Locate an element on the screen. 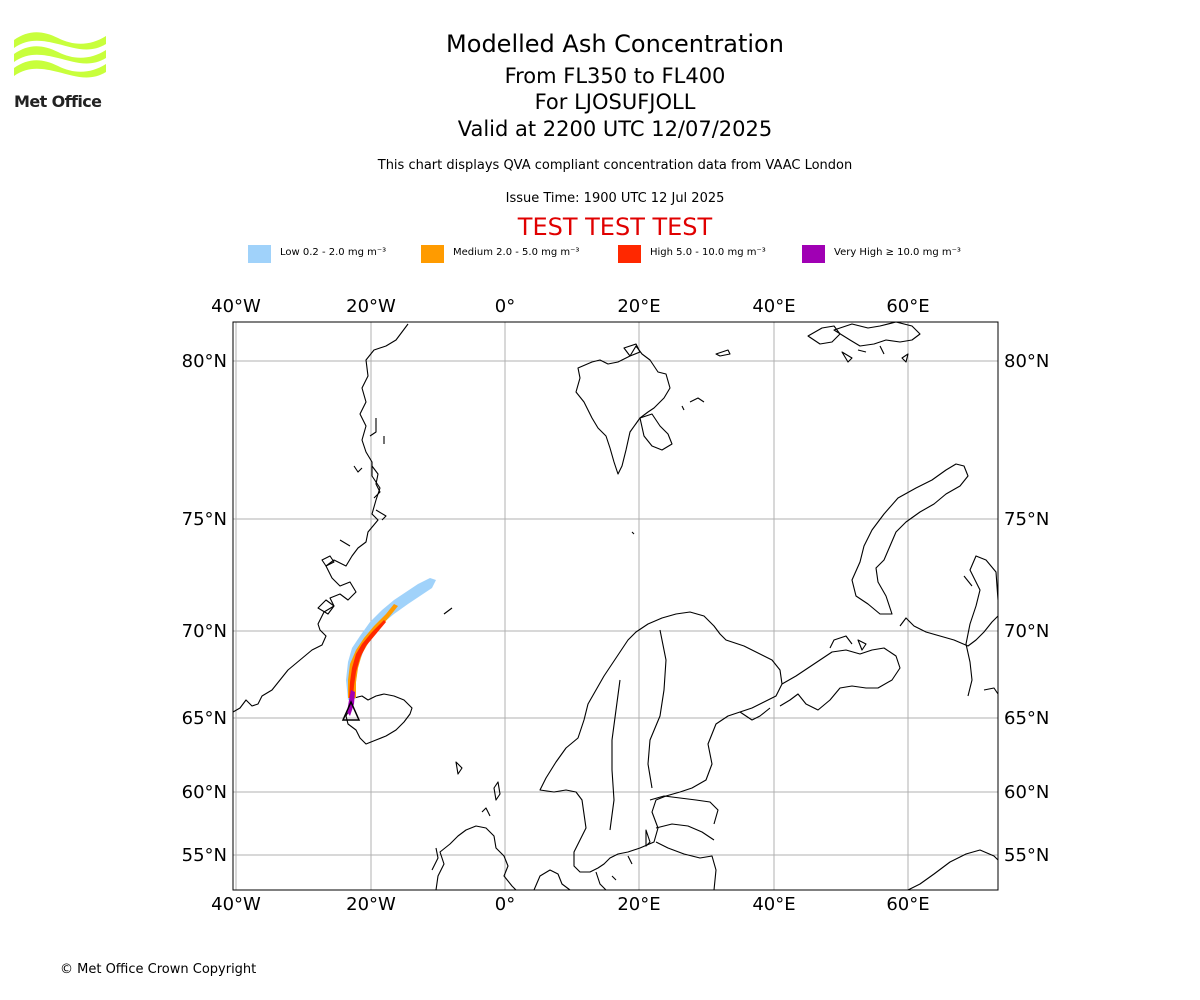 Image resolution: width=1200 pixels, height=1000 pixels. legend-label-high: High 5.0 - 10.0 mg m⁻³ is located at coordinates (708, 252).